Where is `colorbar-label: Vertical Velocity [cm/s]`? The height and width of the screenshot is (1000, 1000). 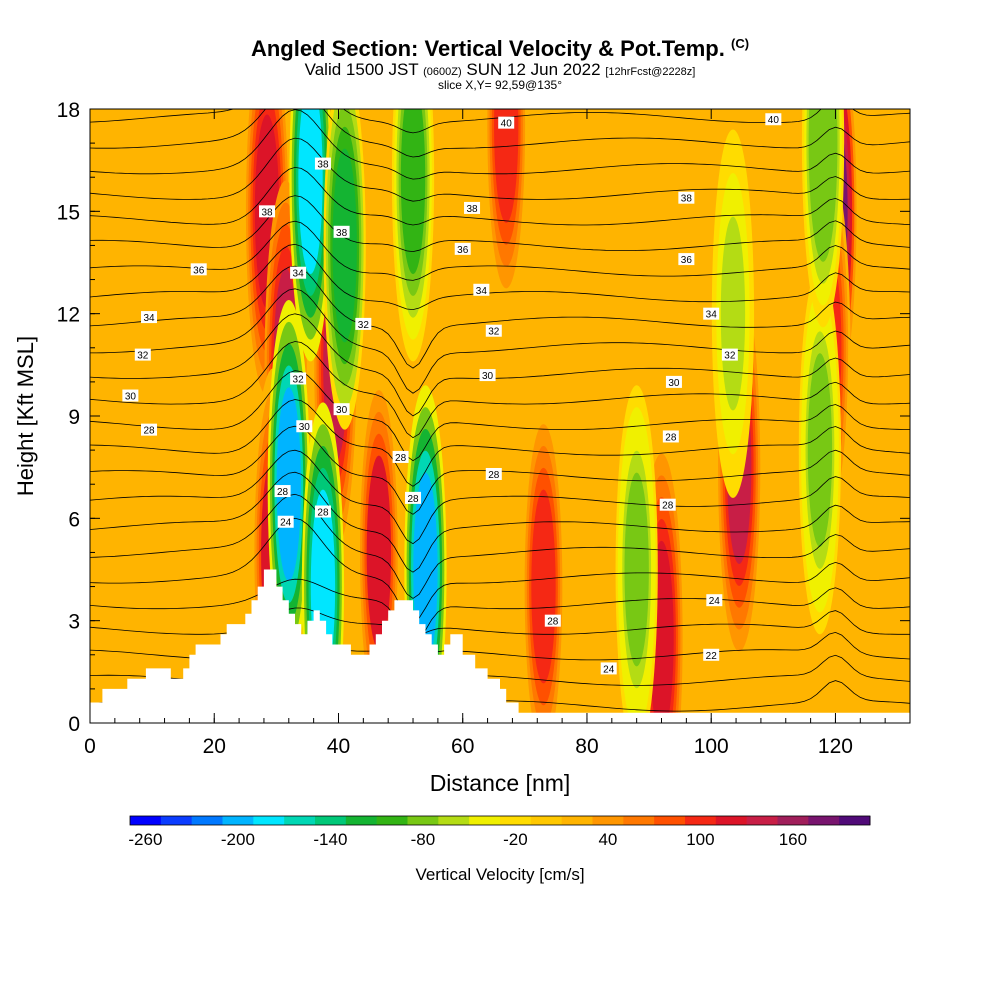
colorbar-label: Vertical Velocity [cm/s] is located at coordinates (499, 874).